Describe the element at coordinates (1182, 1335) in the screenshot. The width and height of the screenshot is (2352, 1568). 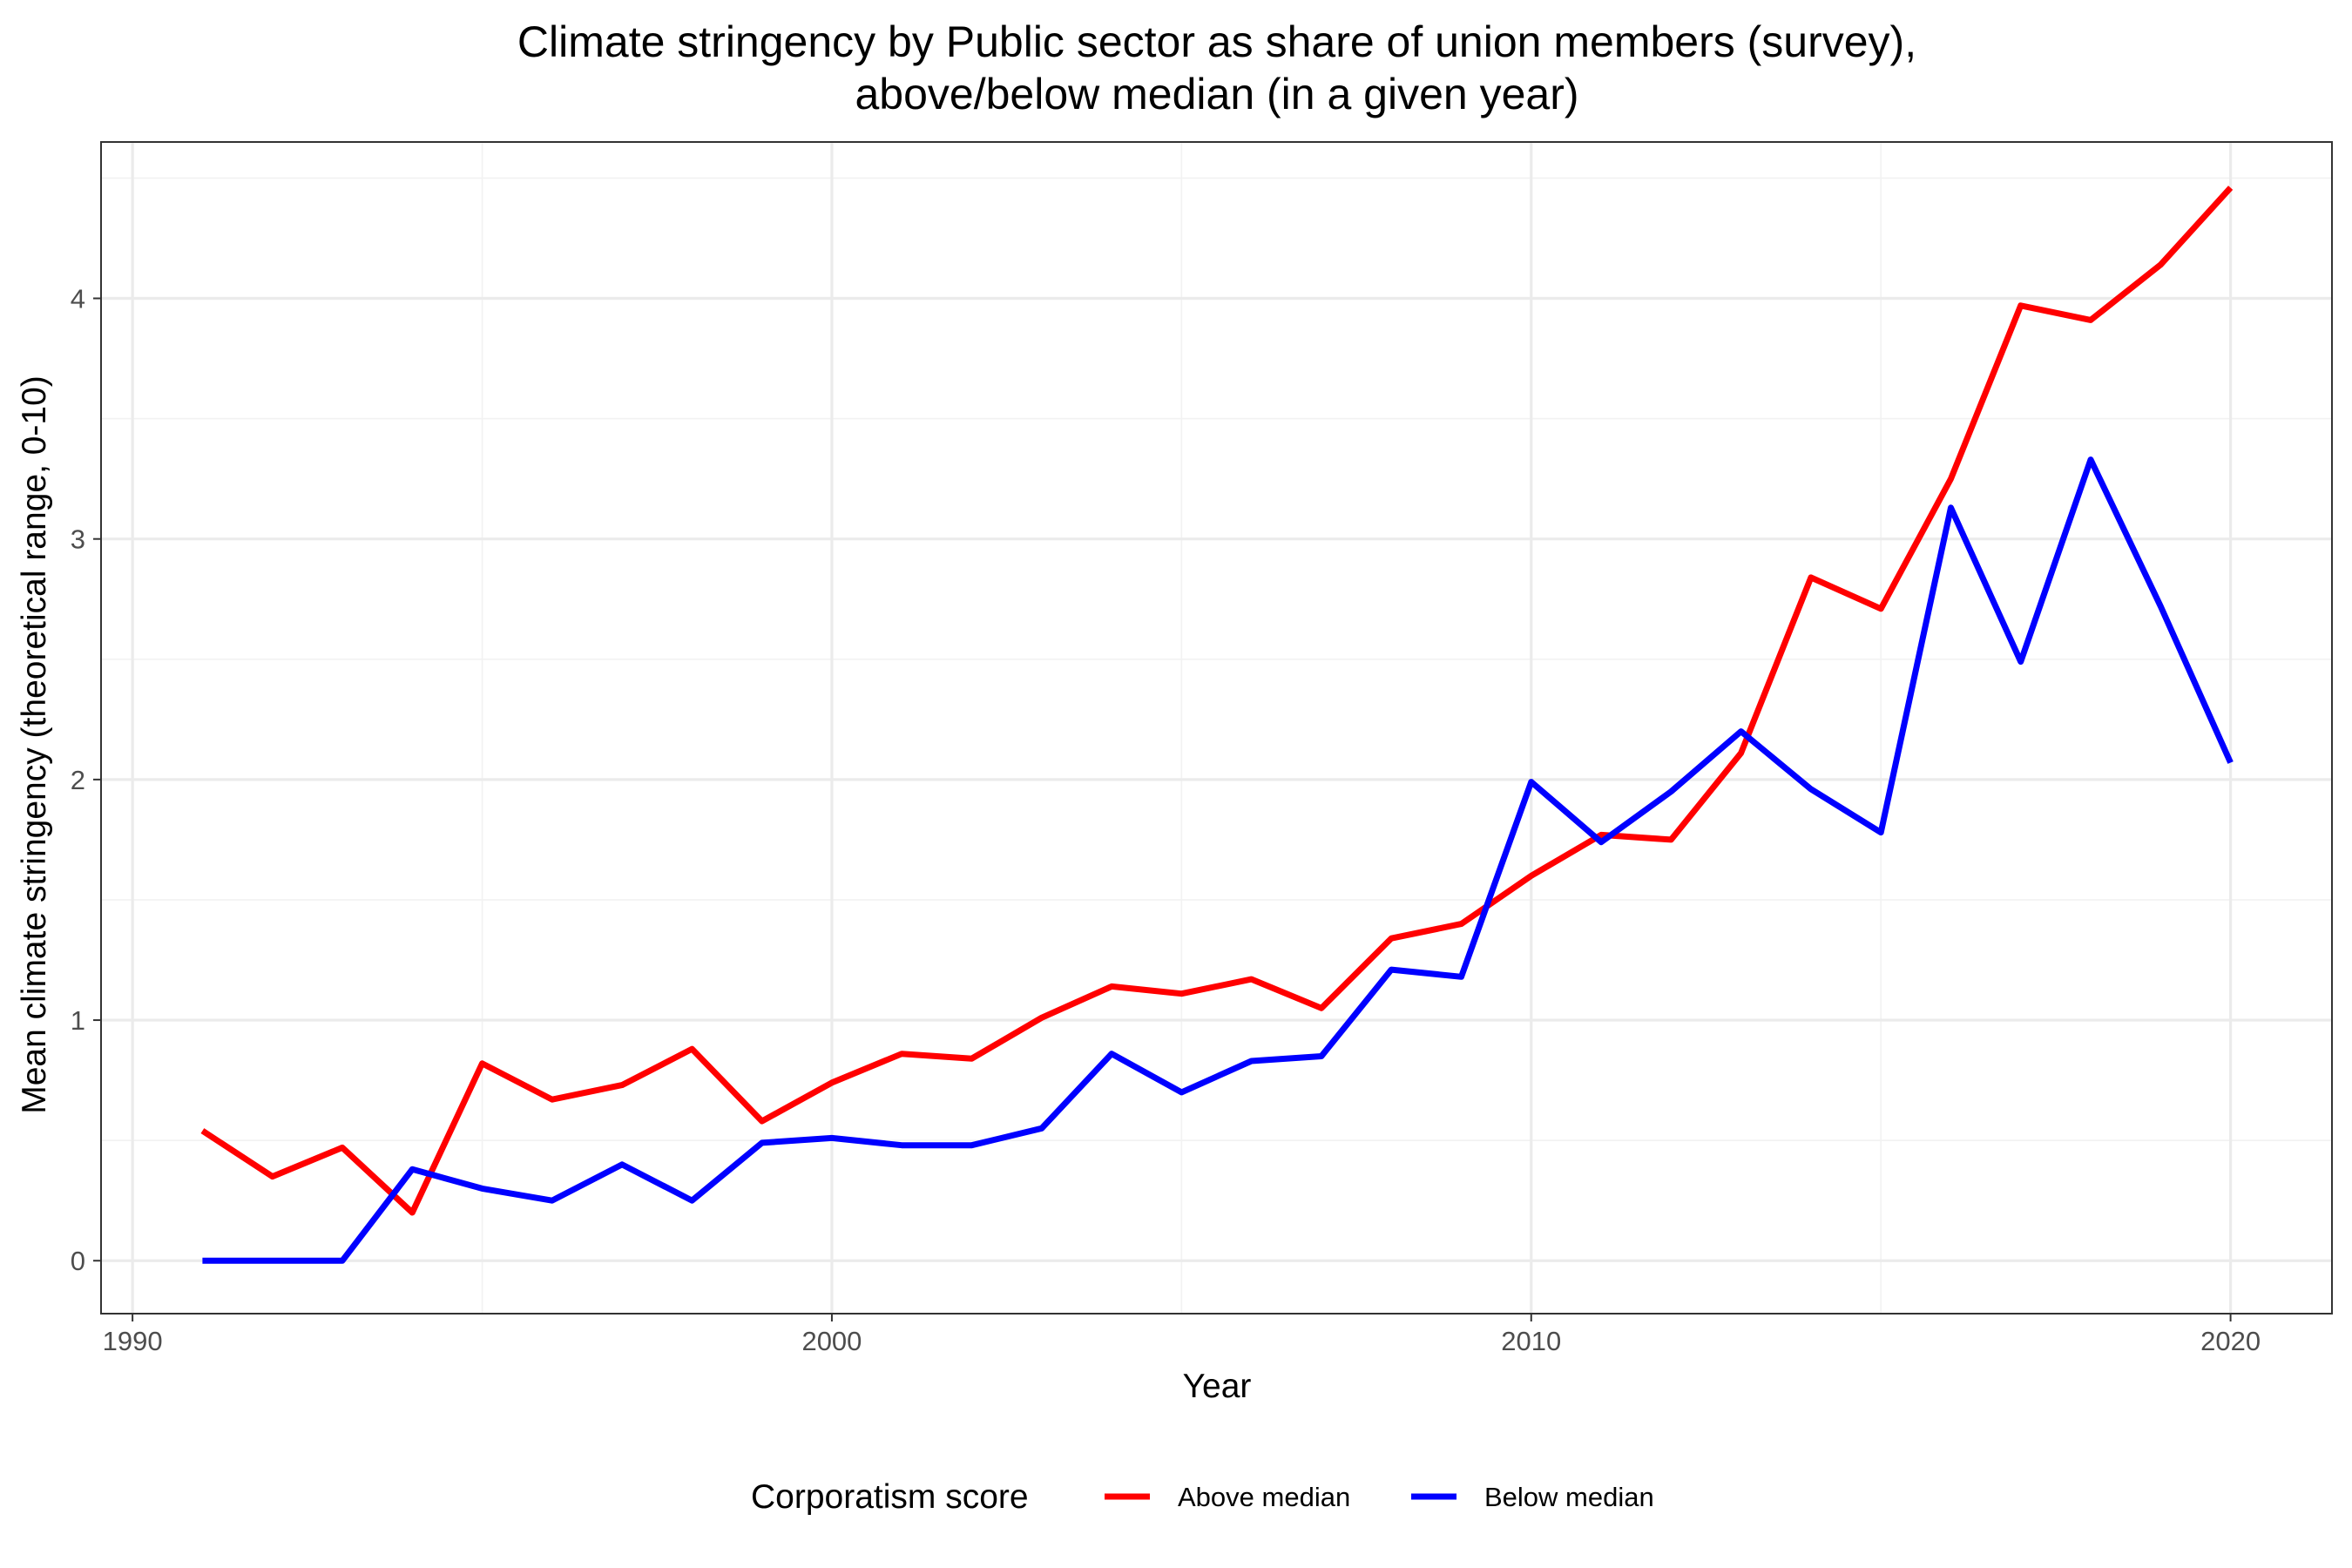
I see `x-axis: 1990 2000 2010 2020` at that location.